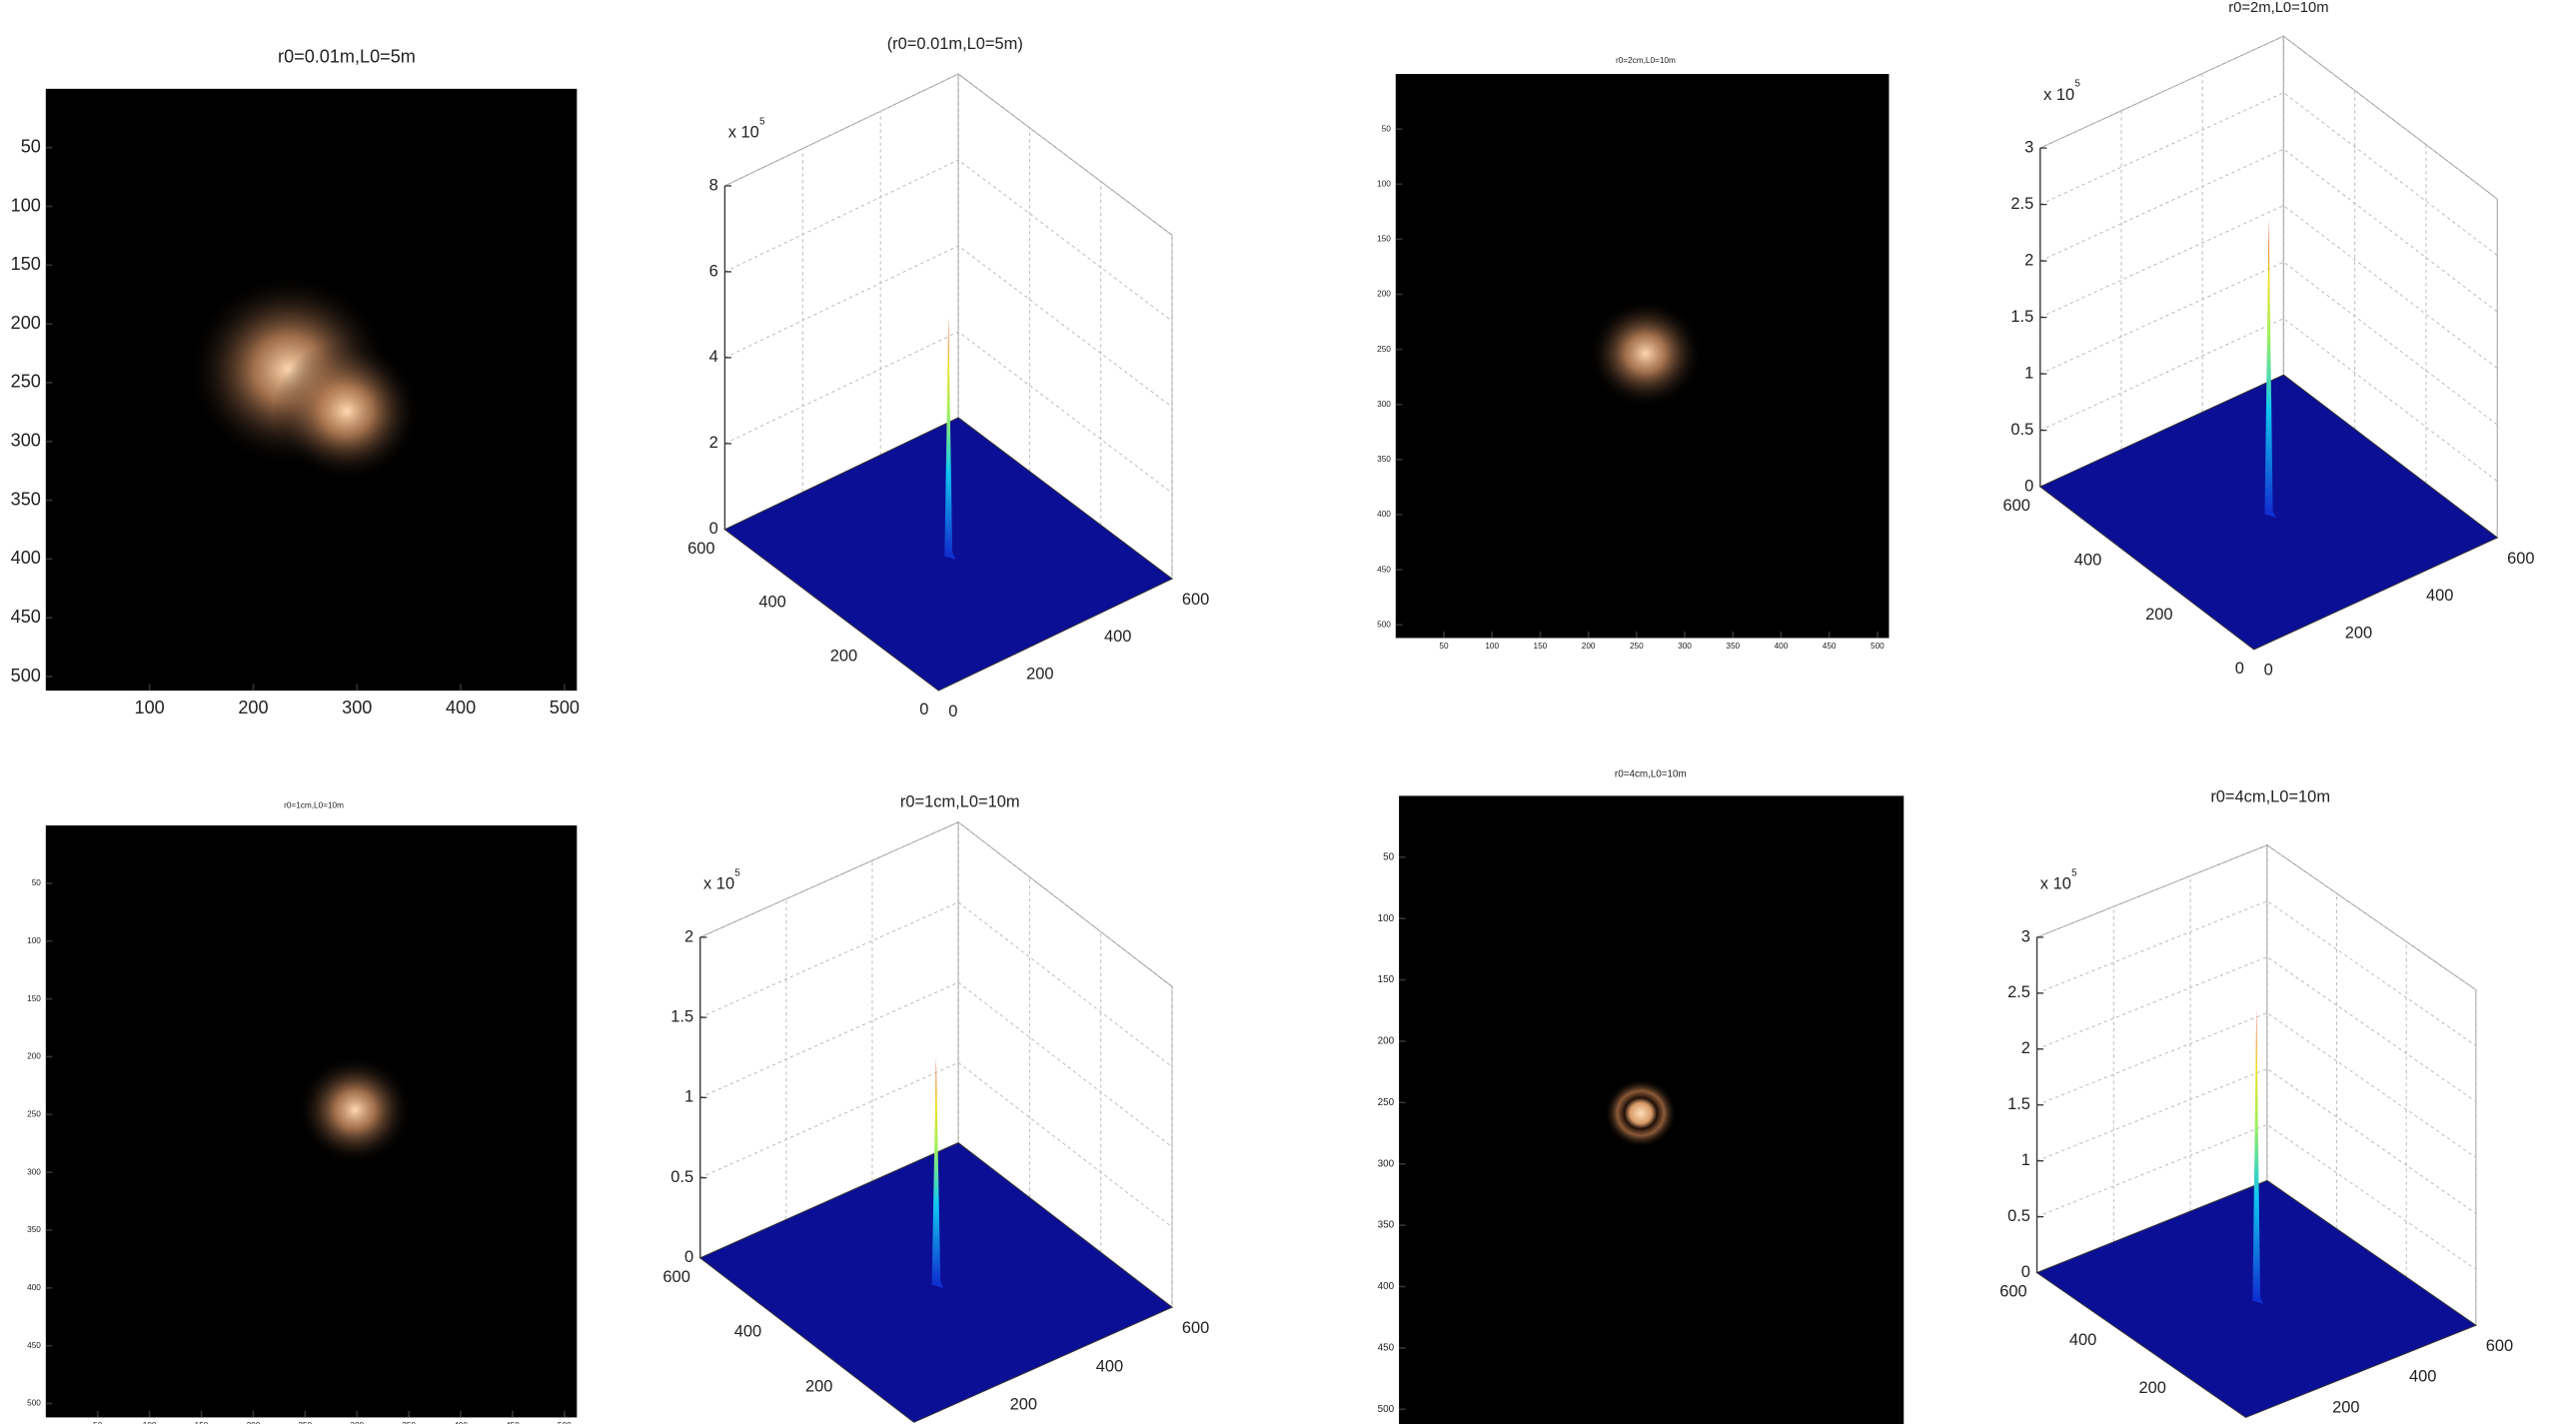  I want to click on panel-title: r0=2cm,L0=10m, so click(1646, 60).